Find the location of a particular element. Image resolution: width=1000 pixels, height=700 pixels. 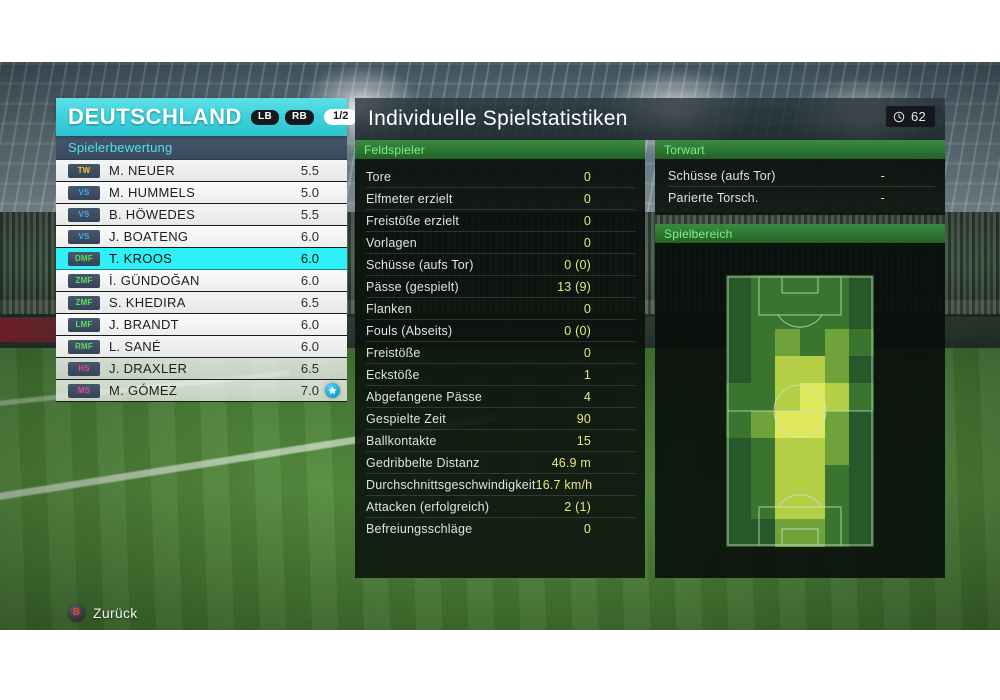

field-player-stat-row-label: Schüsse (aufs Tor) is located at coordinates (420, 264).